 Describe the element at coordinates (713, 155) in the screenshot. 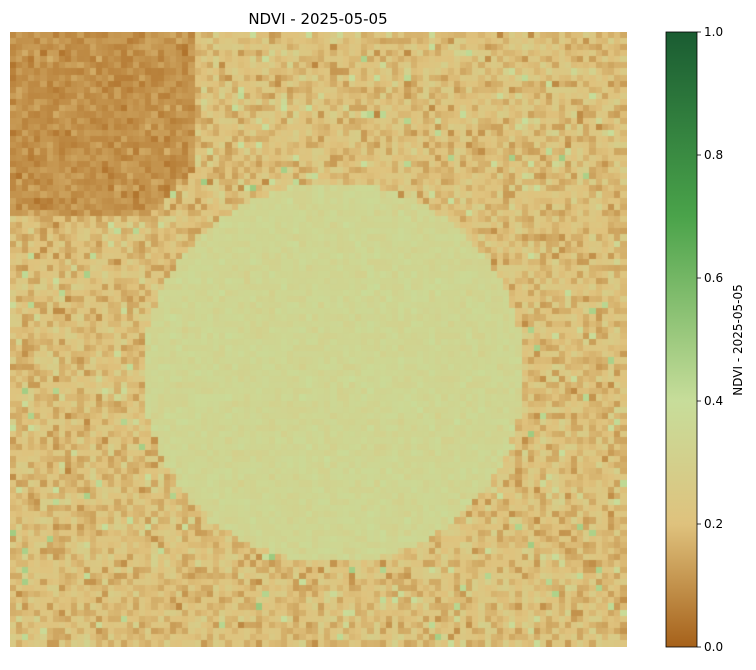

I see `colorbar-tick-label: 0.8` at that location.